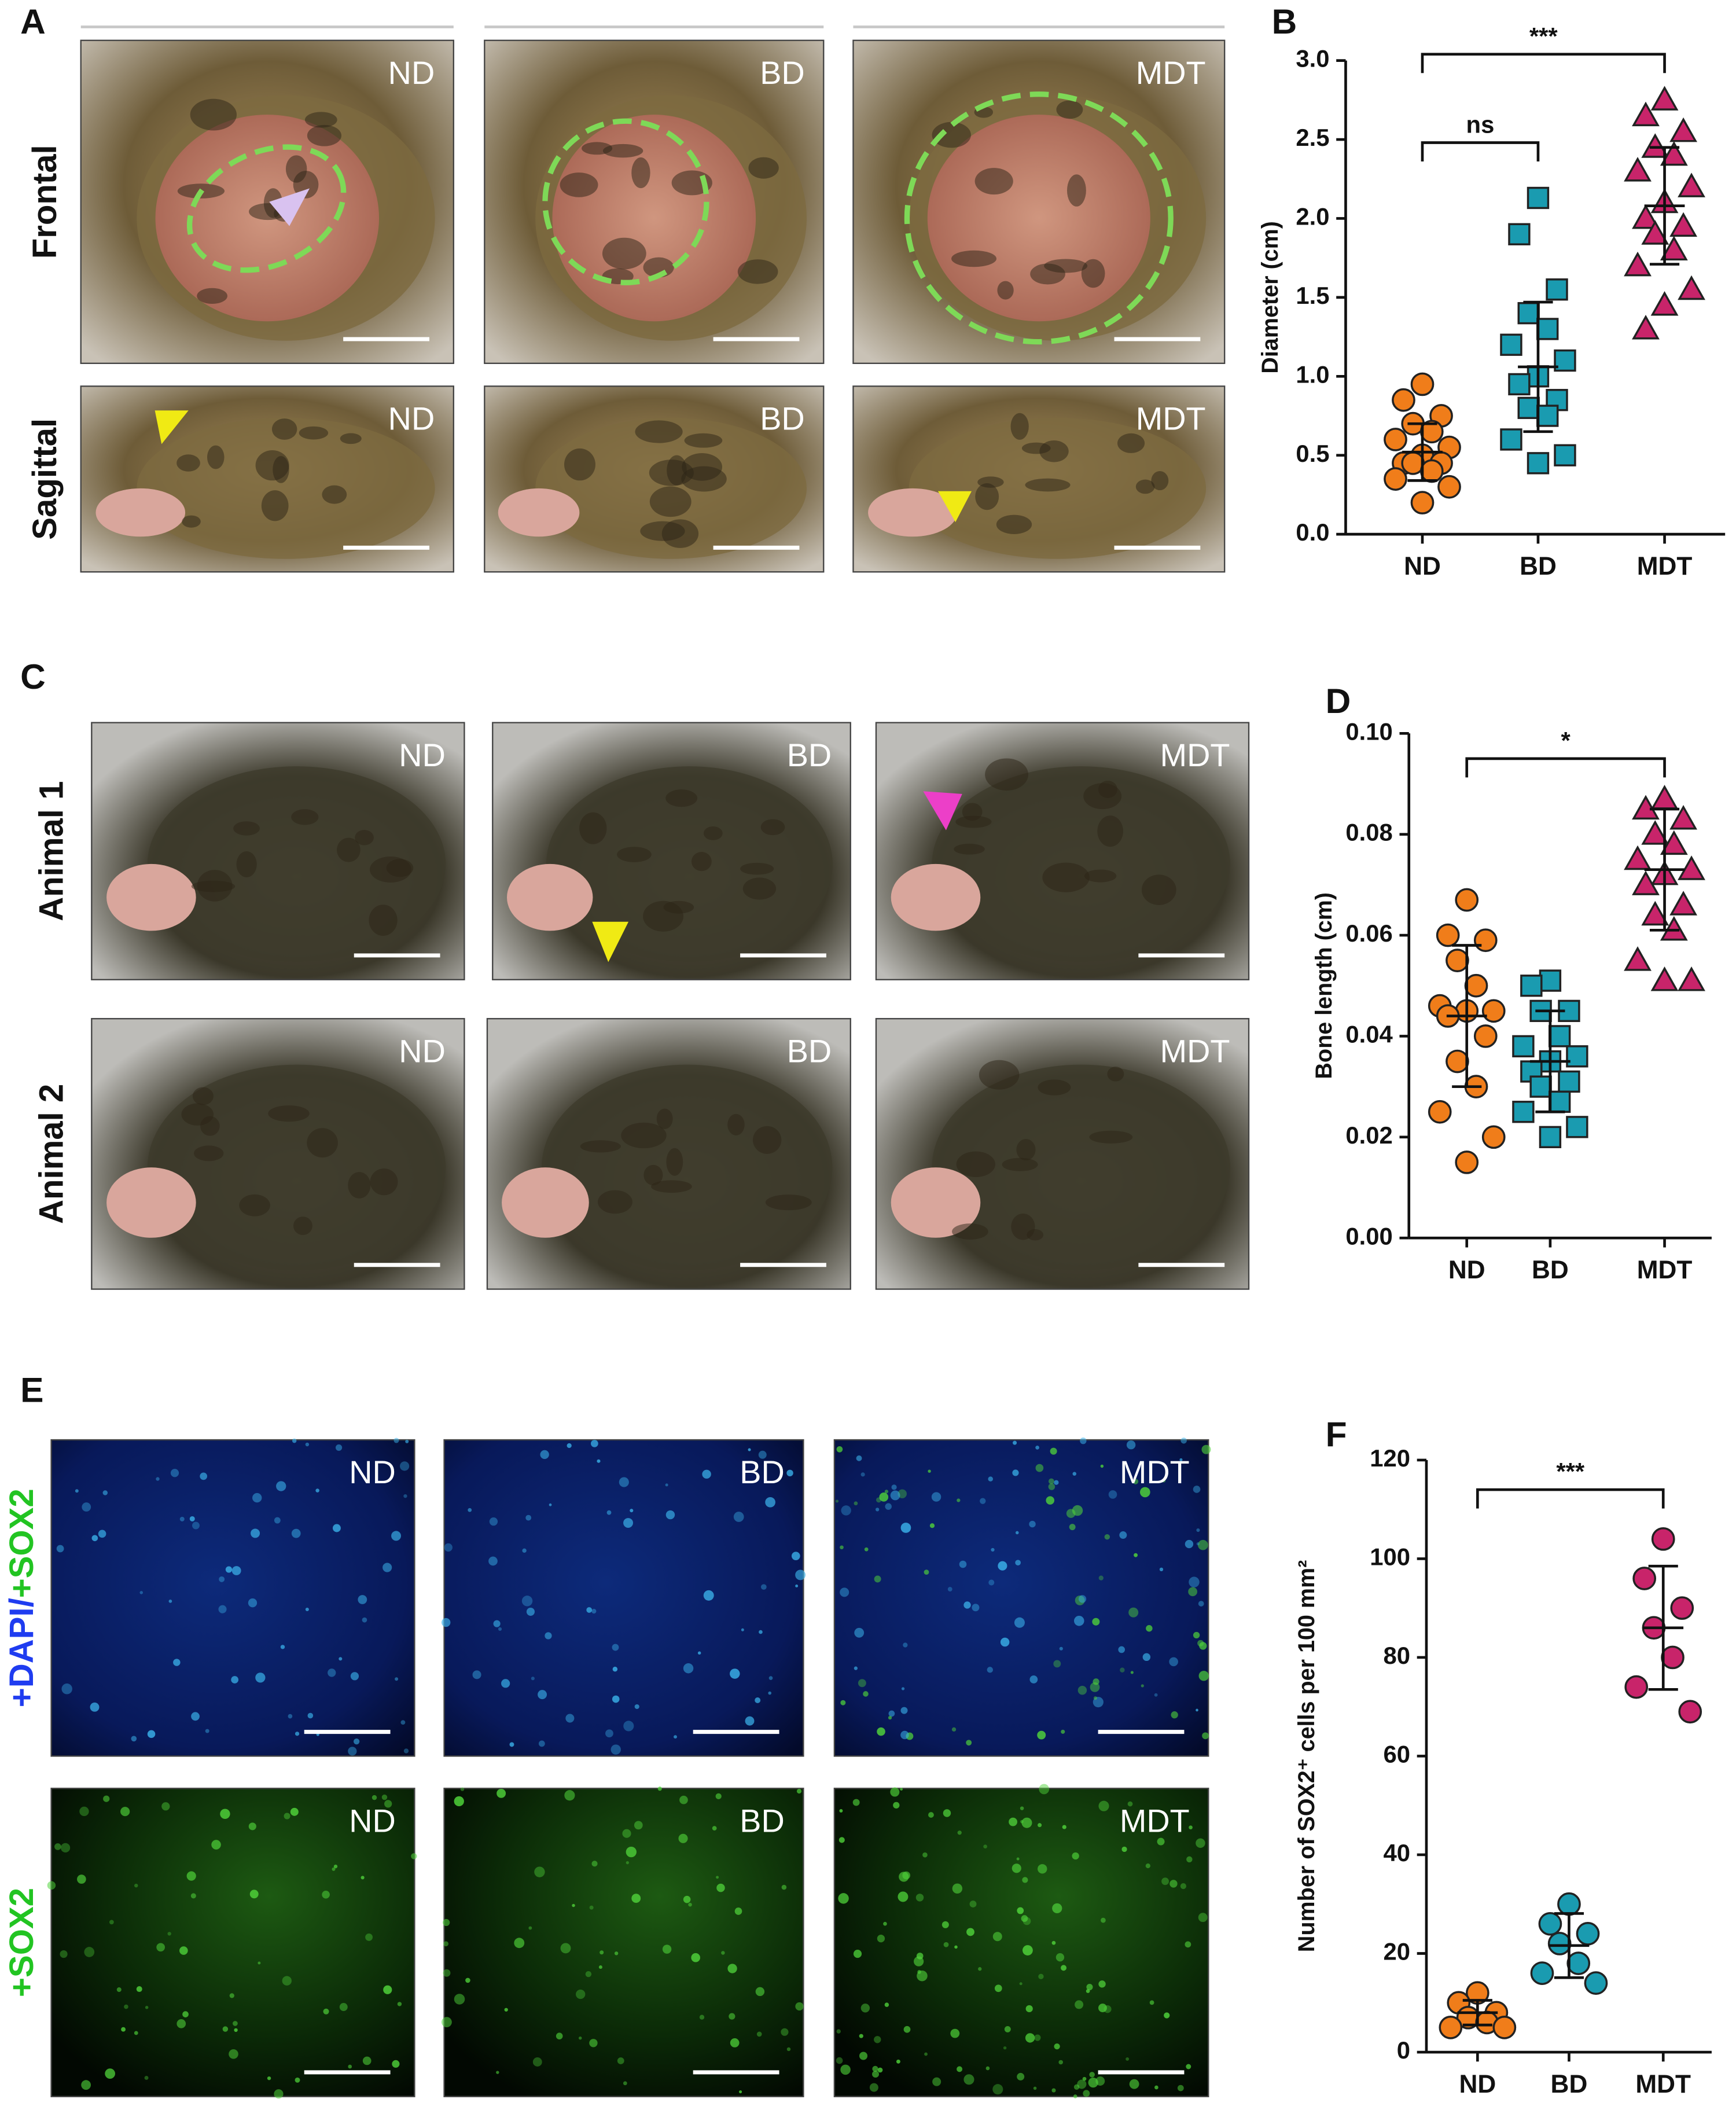 This screenshot has width=1736, height=2110. What do you see at coordinates (1312, 374) in the screenshot?
I see `y-tick-label: 1.0` at bounding box center [1312, 374].